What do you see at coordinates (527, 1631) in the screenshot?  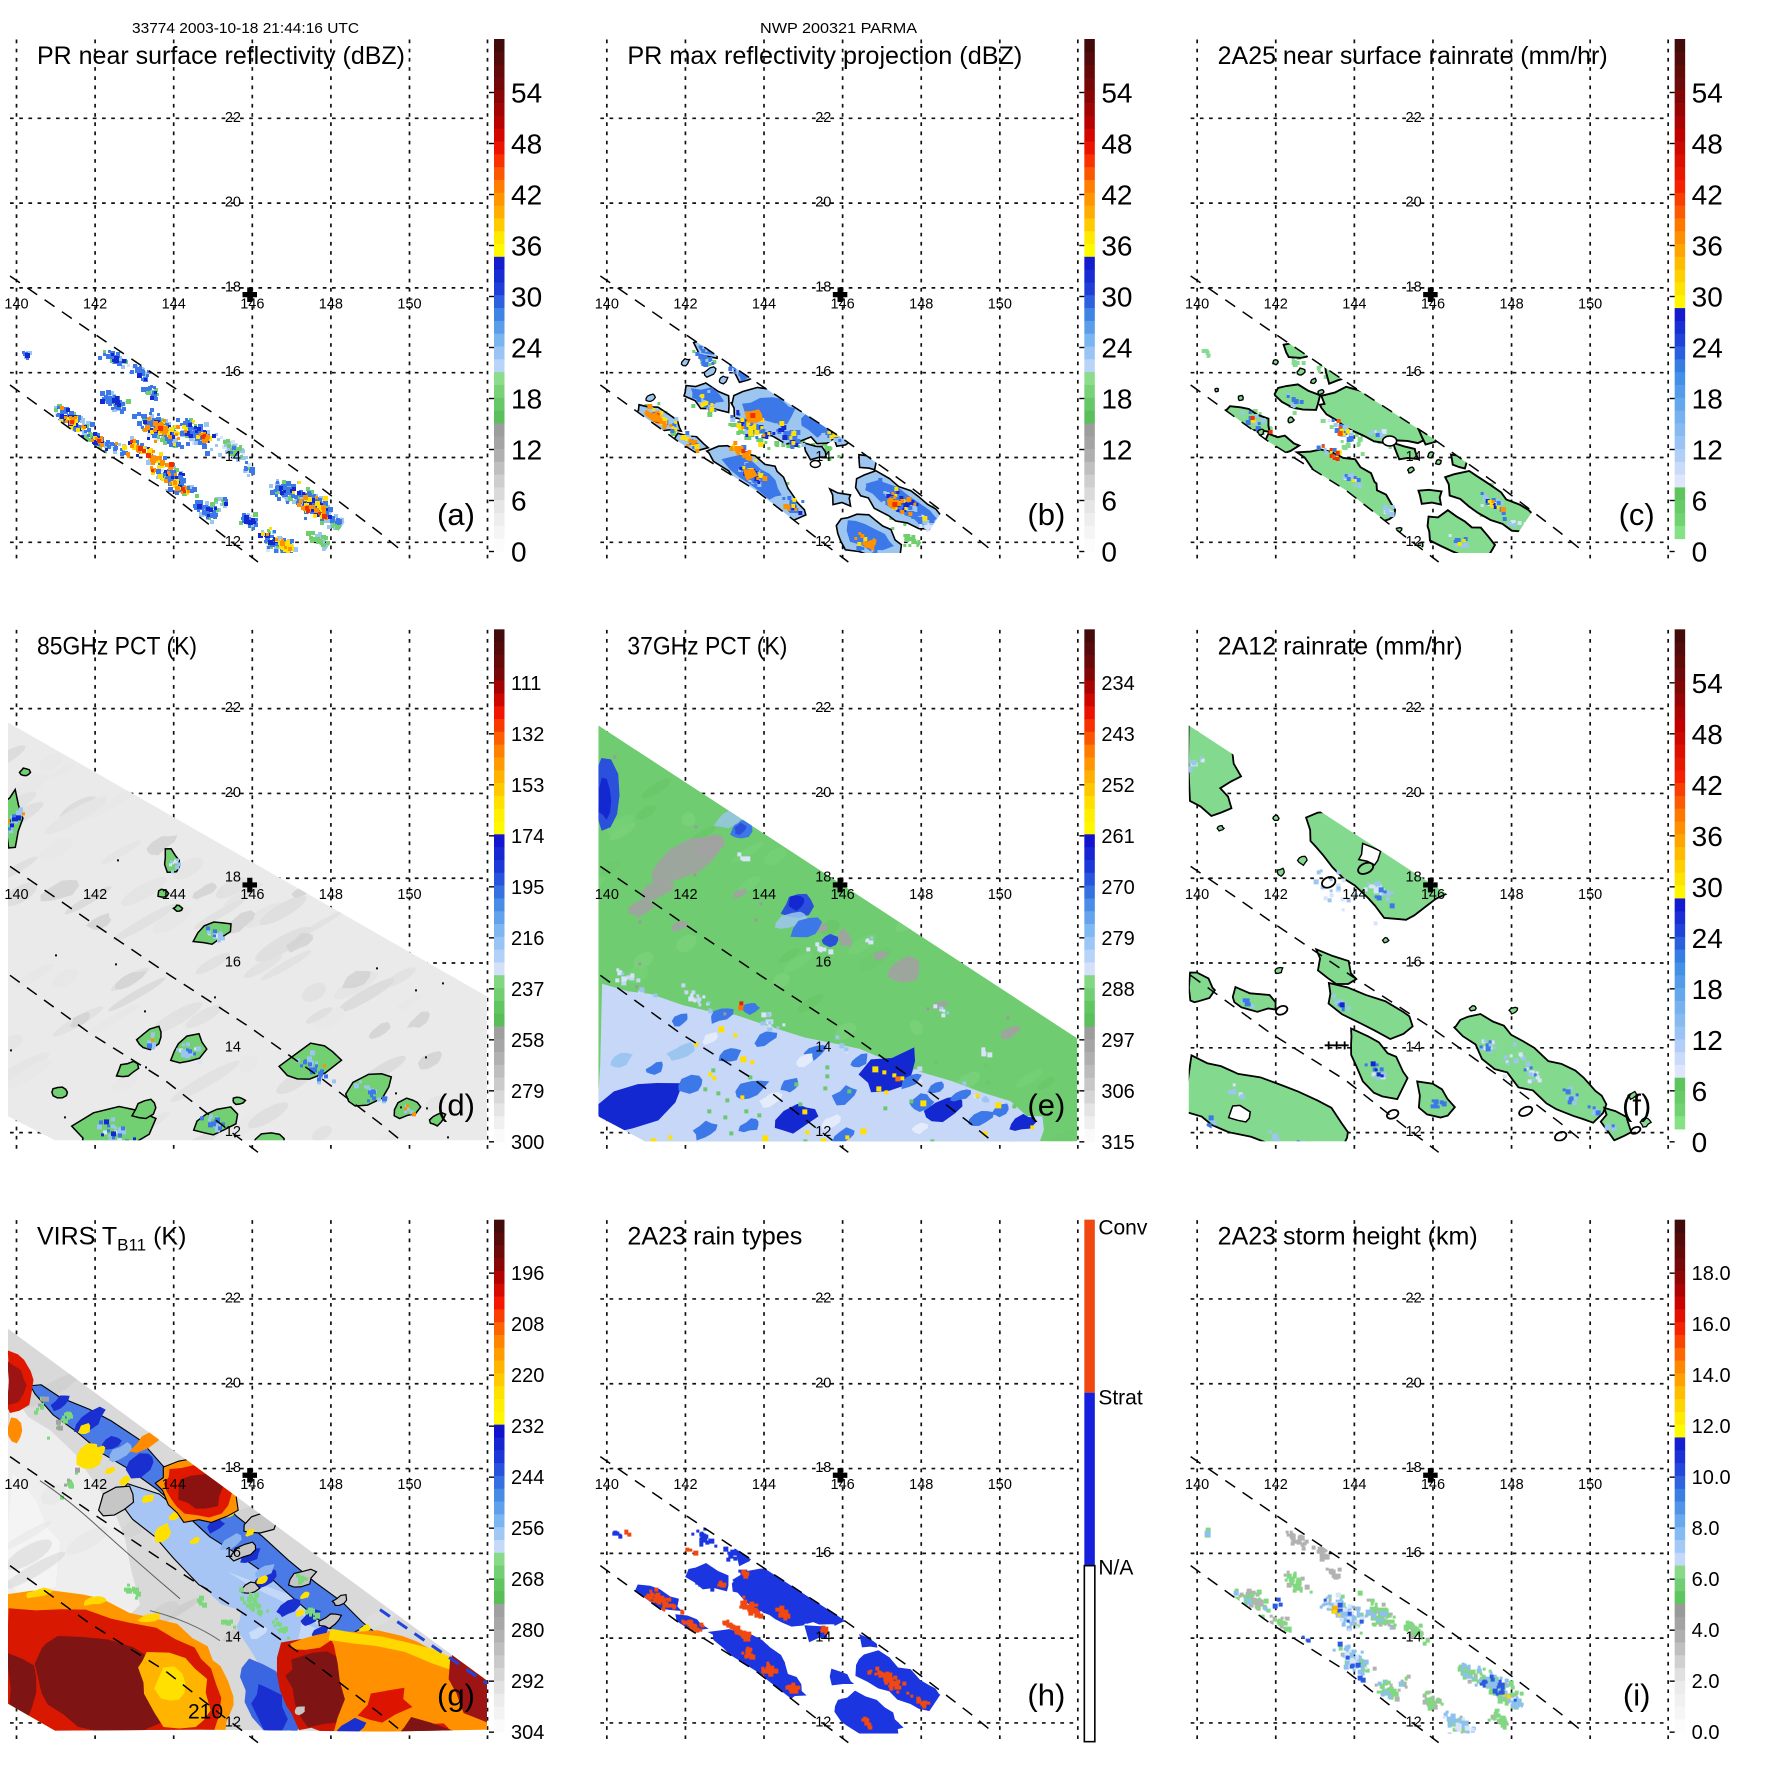 I see `svg-text: 280` at bounding box center [527, 1631].